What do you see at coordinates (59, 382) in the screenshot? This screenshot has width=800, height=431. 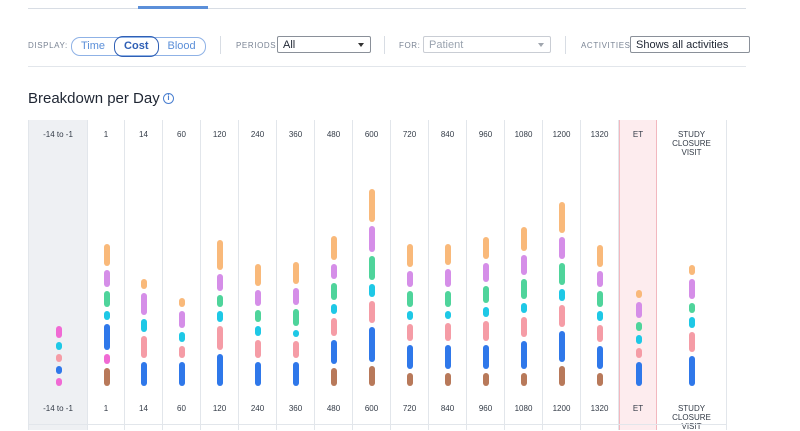 I see `bar-segment-magenta` at bounding box center [59, 382].